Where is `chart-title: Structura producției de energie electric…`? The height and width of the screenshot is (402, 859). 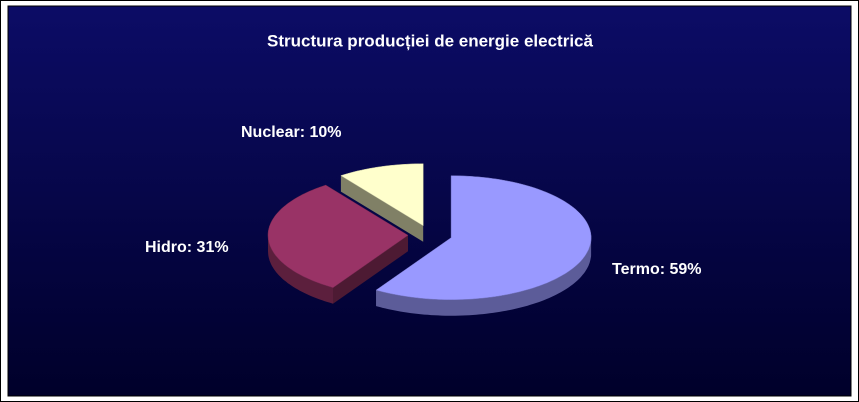 chart-title: Structura producției de energie electric… is located at coordinates (430, 40).